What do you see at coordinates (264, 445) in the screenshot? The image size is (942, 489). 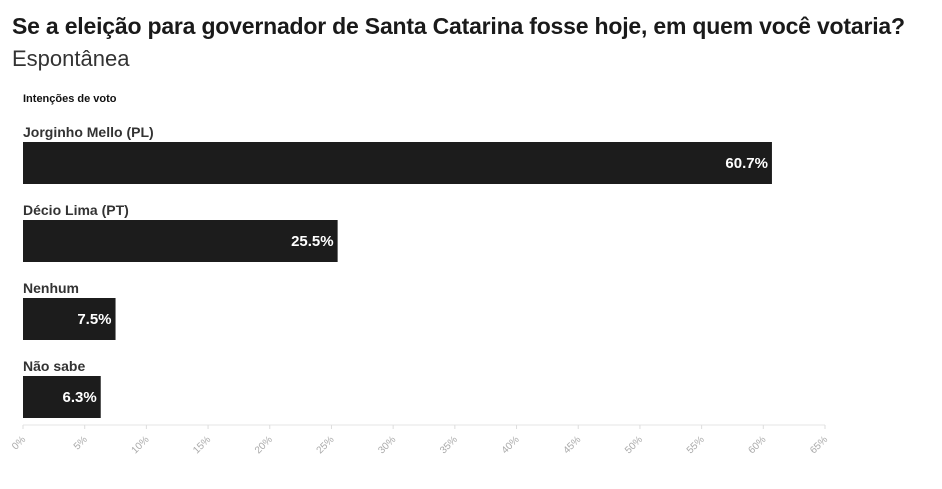 I see `x-tick-label: 20%` at bounding box center [264, 445].